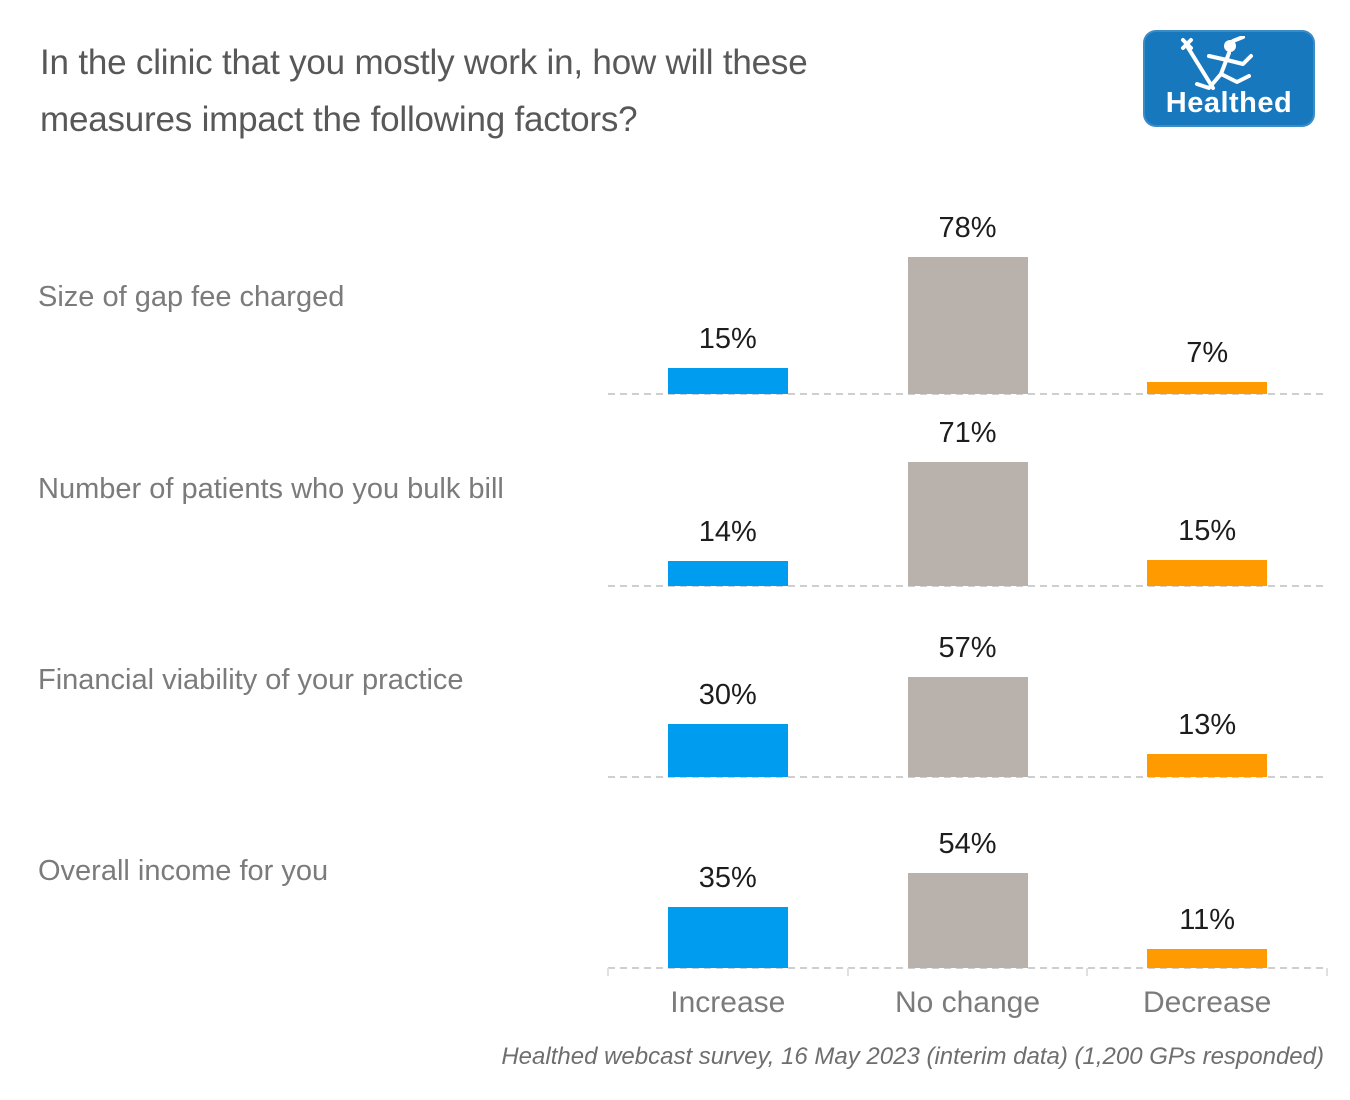 The width and height of the screenshot is (1350, 1100). I want to click on category-label-financial-viability-of-your-practice: Financial viability of your practice, so click(251, 680).